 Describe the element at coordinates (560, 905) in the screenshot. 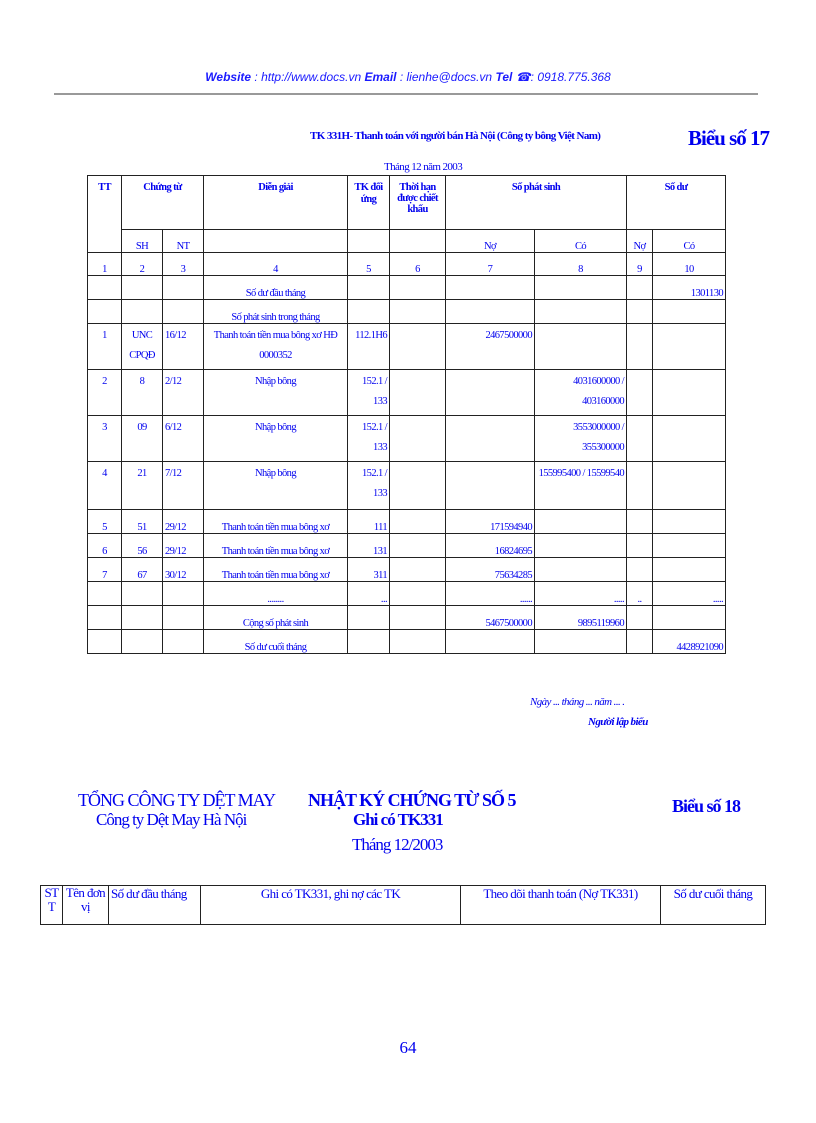

I see `header-theo-doi: Theo dõi thanh toán (Nợ TK331)` at that location.